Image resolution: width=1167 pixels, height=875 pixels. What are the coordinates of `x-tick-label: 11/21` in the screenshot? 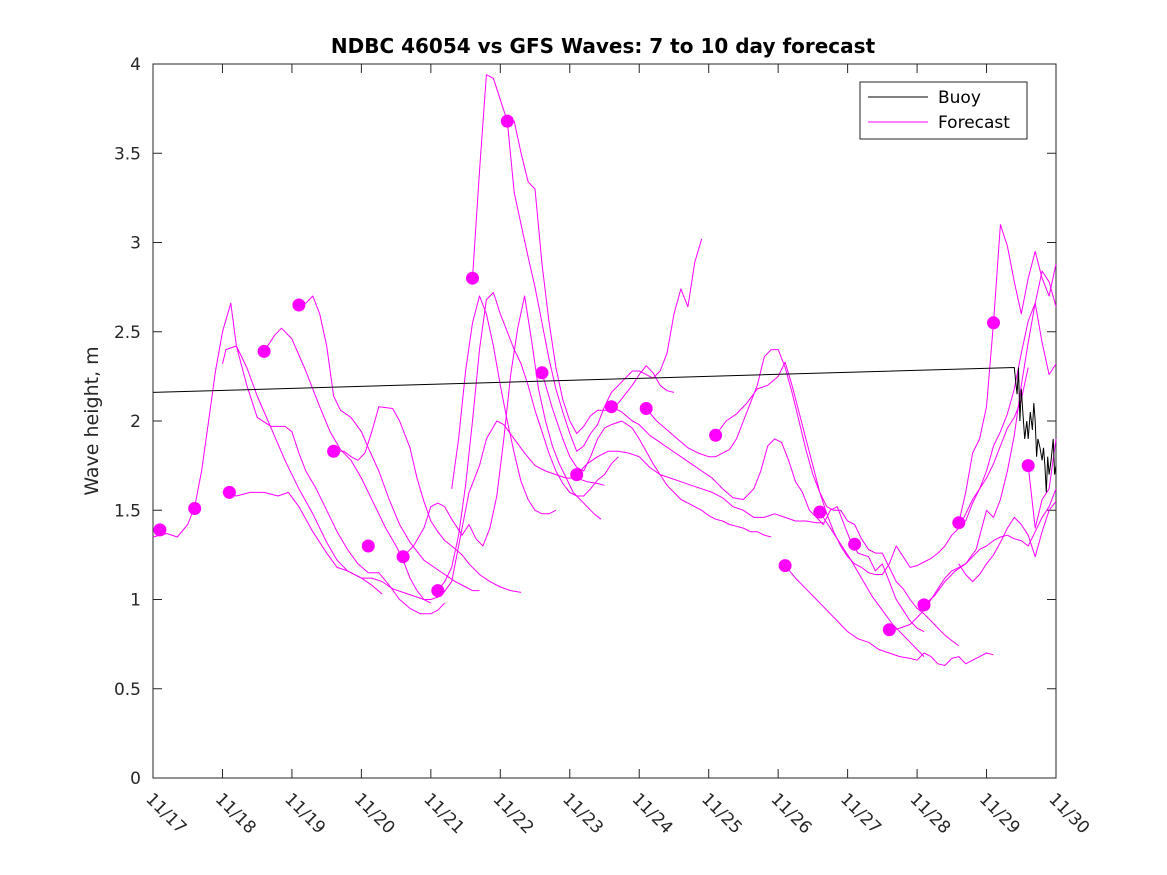 It's located at (443, 813).